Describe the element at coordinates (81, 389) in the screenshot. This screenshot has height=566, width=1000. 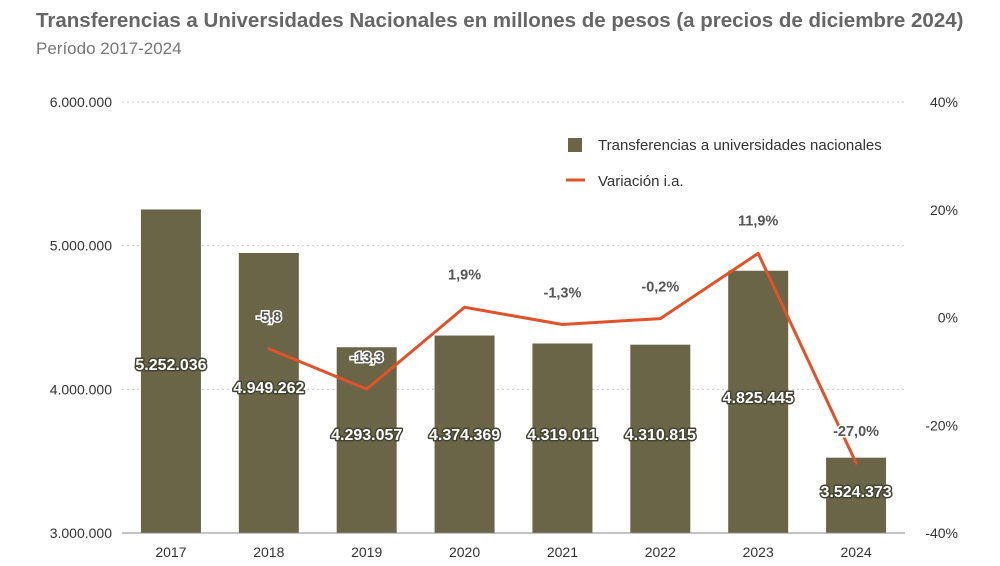
I see `y-left-tick-label: 4.000.000` at that location.